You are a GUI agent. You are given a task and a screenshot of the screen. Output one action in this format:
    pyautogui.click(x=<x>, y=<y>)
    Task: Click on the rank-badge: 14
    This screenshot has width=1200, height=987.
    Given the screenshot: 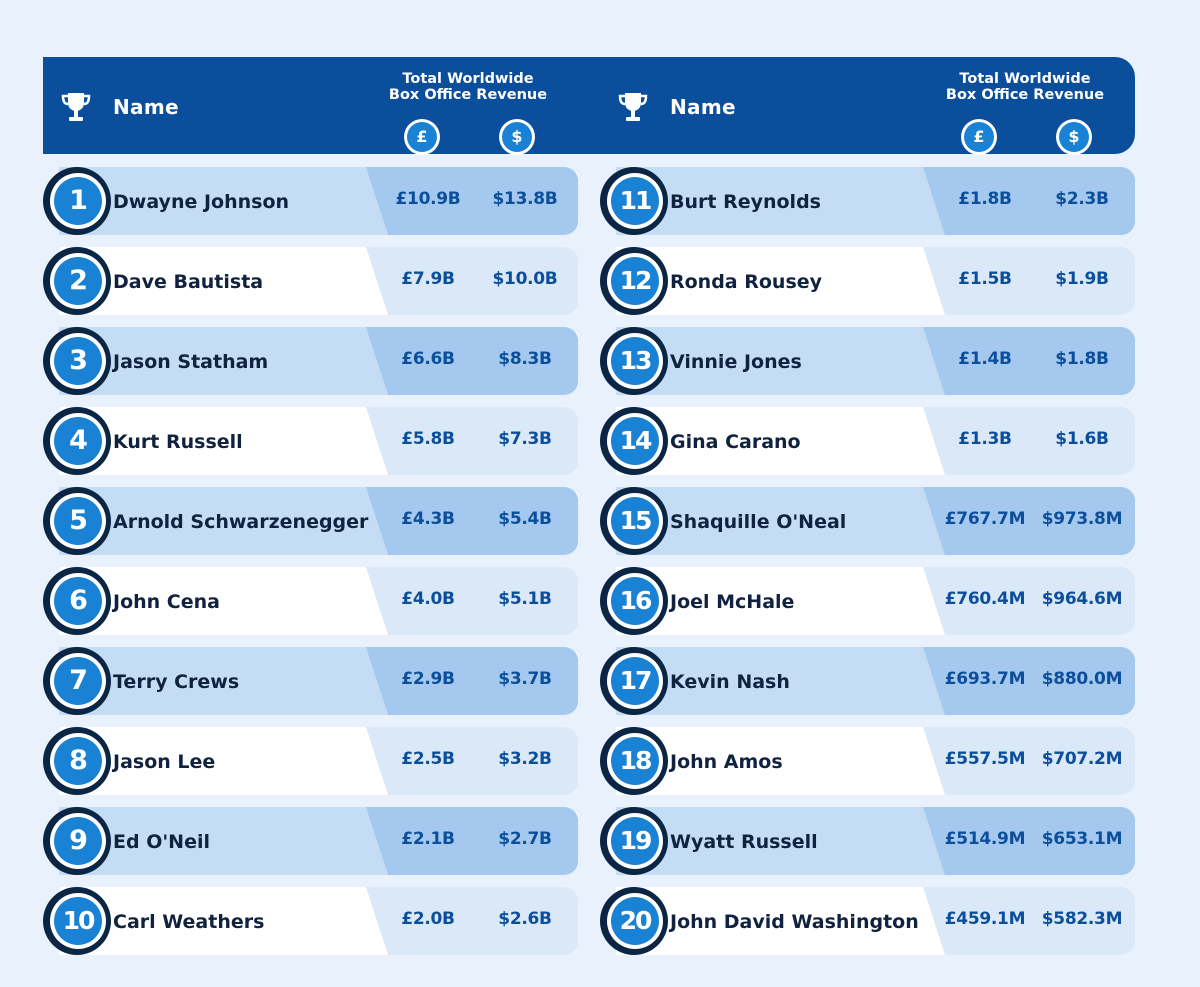 What is the action you would take?
    pyautogui.click(x=634, y=441)
    